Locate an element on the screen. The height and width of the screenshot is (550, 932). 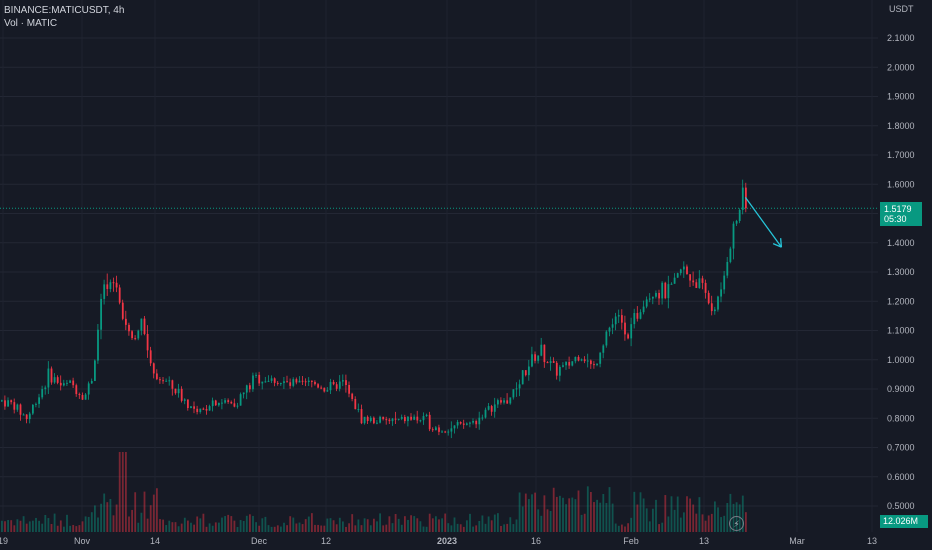
projection-arrow is located at coordinates (763, 222).